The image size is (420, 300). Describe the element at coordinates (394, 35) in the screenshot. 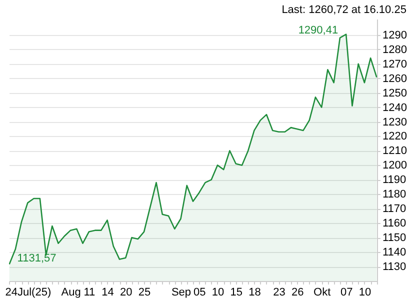

I see `y-tick-label: 1290` at that location.